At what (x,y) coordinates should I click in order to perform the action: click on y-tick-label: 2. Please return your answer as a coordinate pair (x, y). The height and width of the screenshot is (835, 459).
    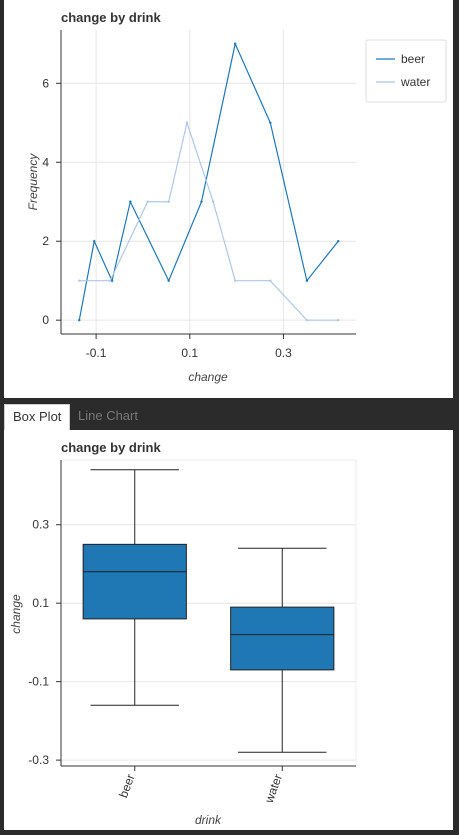
    Looking at the image, I should click on (45, 241).